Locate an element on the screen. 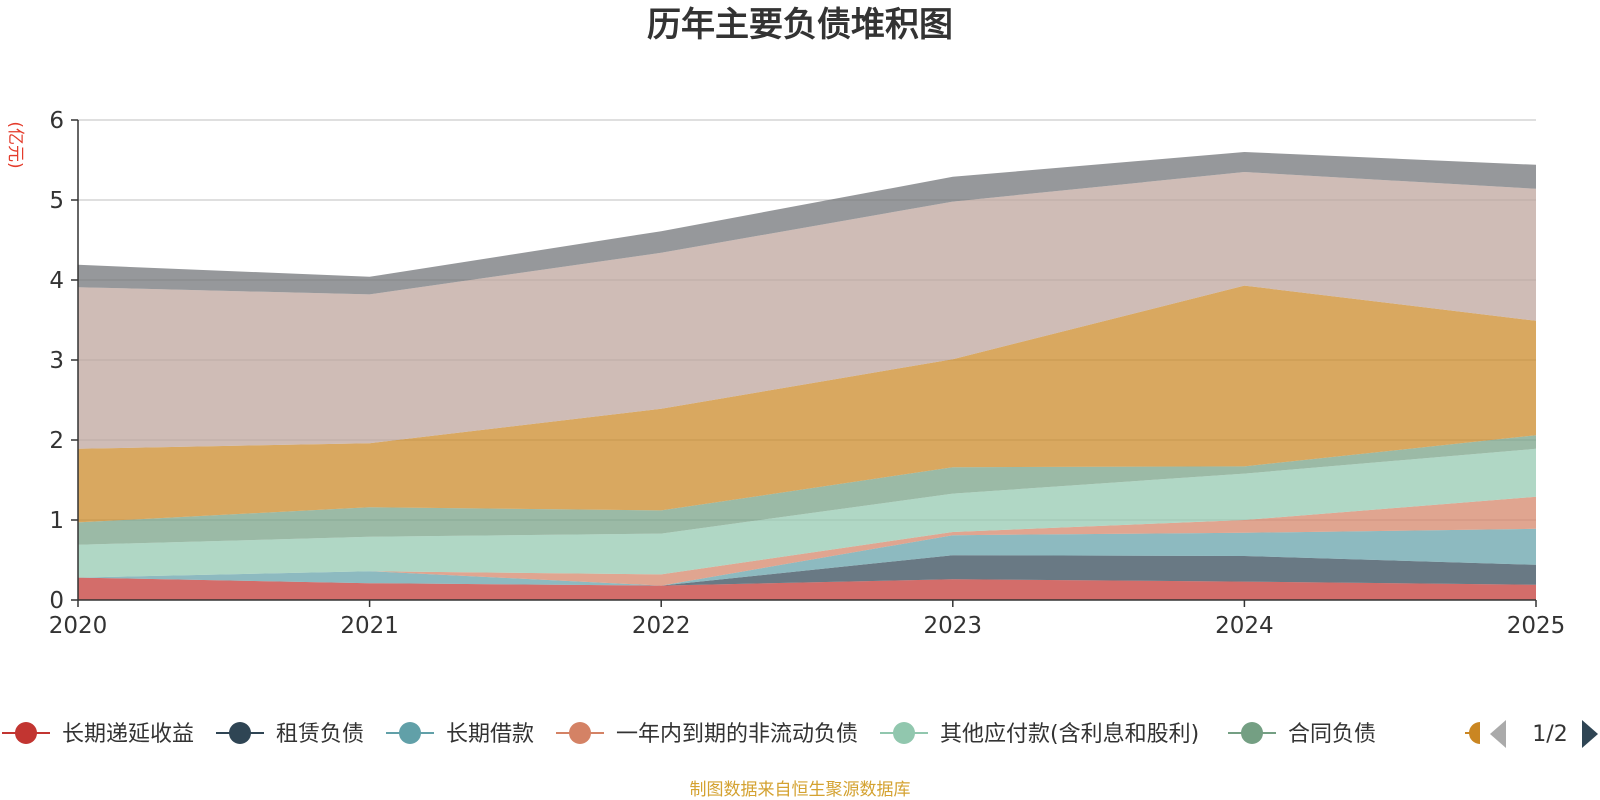 Image resolution: width=1600 pixels, height=800 pixels. y-tick-label: 2 is located at coordinates (56, 441).